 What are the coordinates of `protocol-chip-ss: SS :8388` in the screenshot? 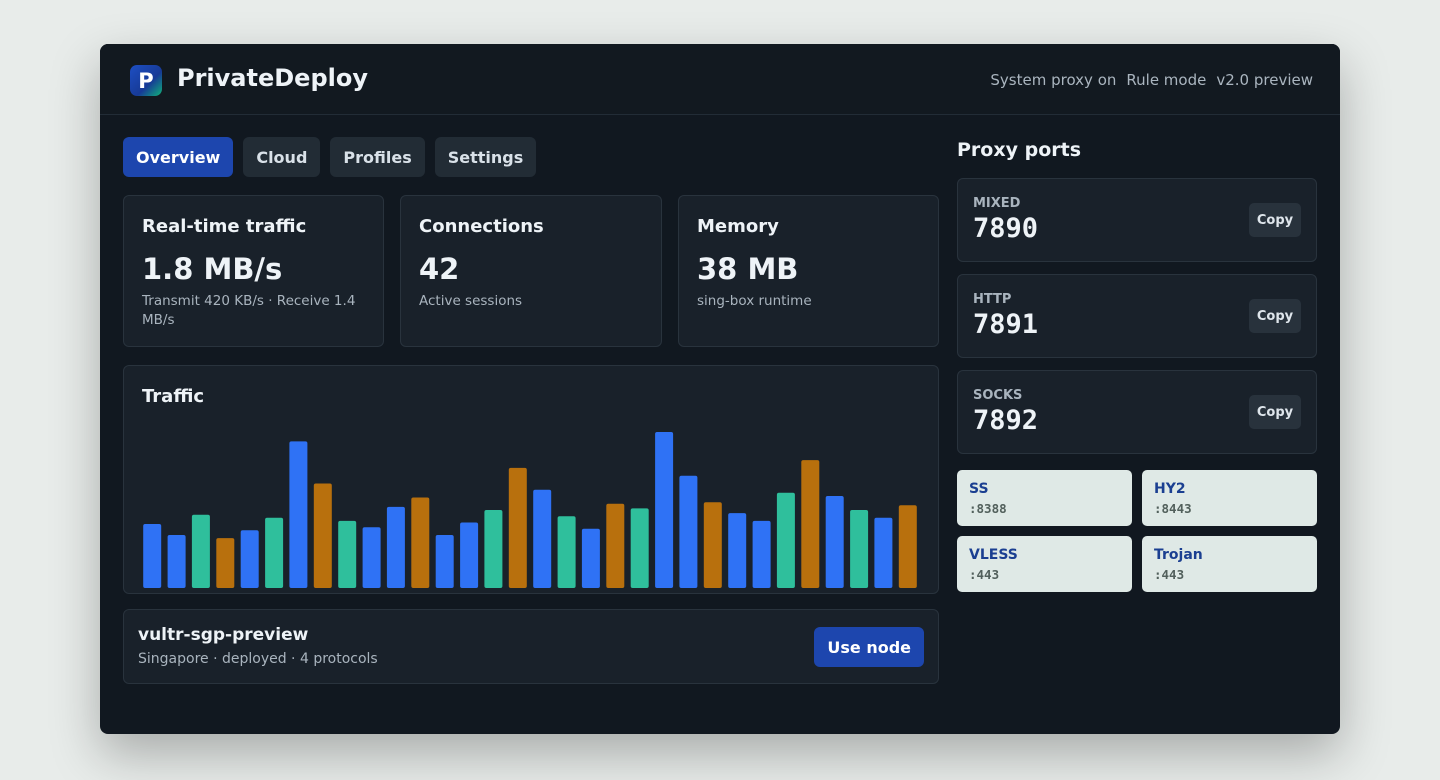 It's located at (1044, 498).